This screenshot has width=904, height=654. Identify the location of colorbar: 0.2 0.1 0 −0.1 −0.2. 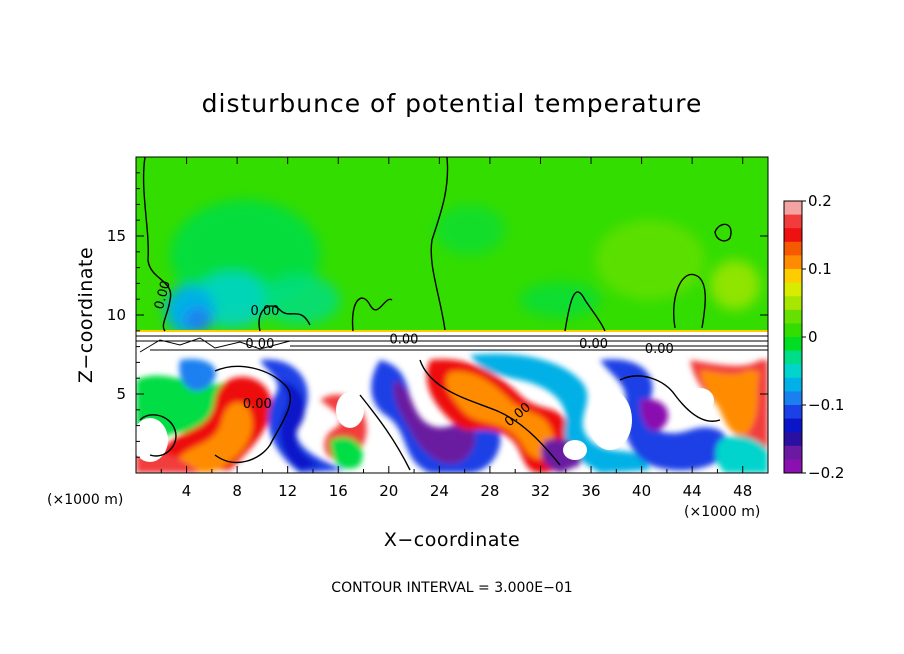
(813, 337).